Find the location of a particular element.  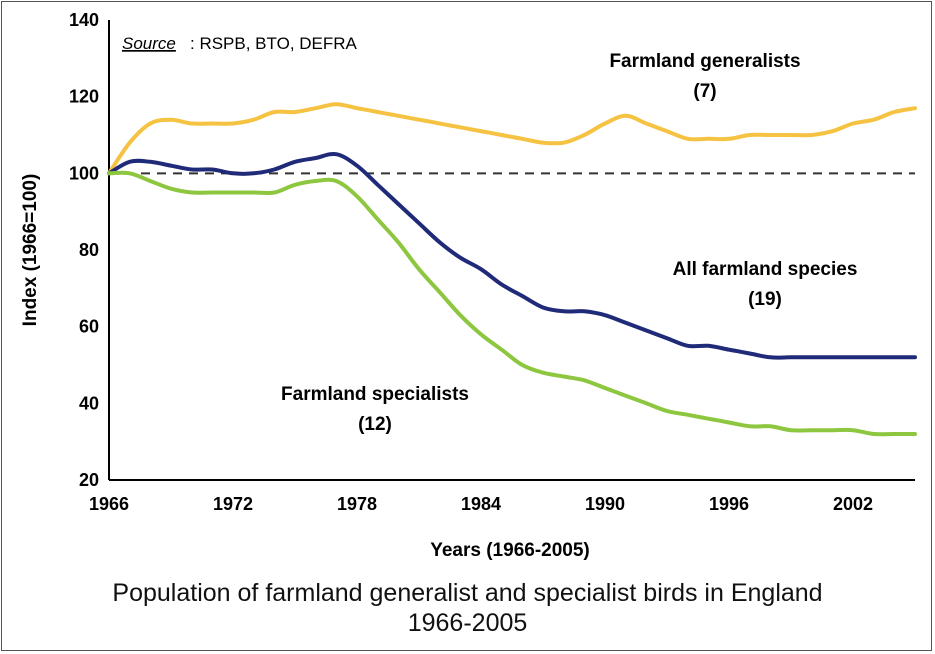

y-tick-label-40: 40 is located at coordinates (89, 403).